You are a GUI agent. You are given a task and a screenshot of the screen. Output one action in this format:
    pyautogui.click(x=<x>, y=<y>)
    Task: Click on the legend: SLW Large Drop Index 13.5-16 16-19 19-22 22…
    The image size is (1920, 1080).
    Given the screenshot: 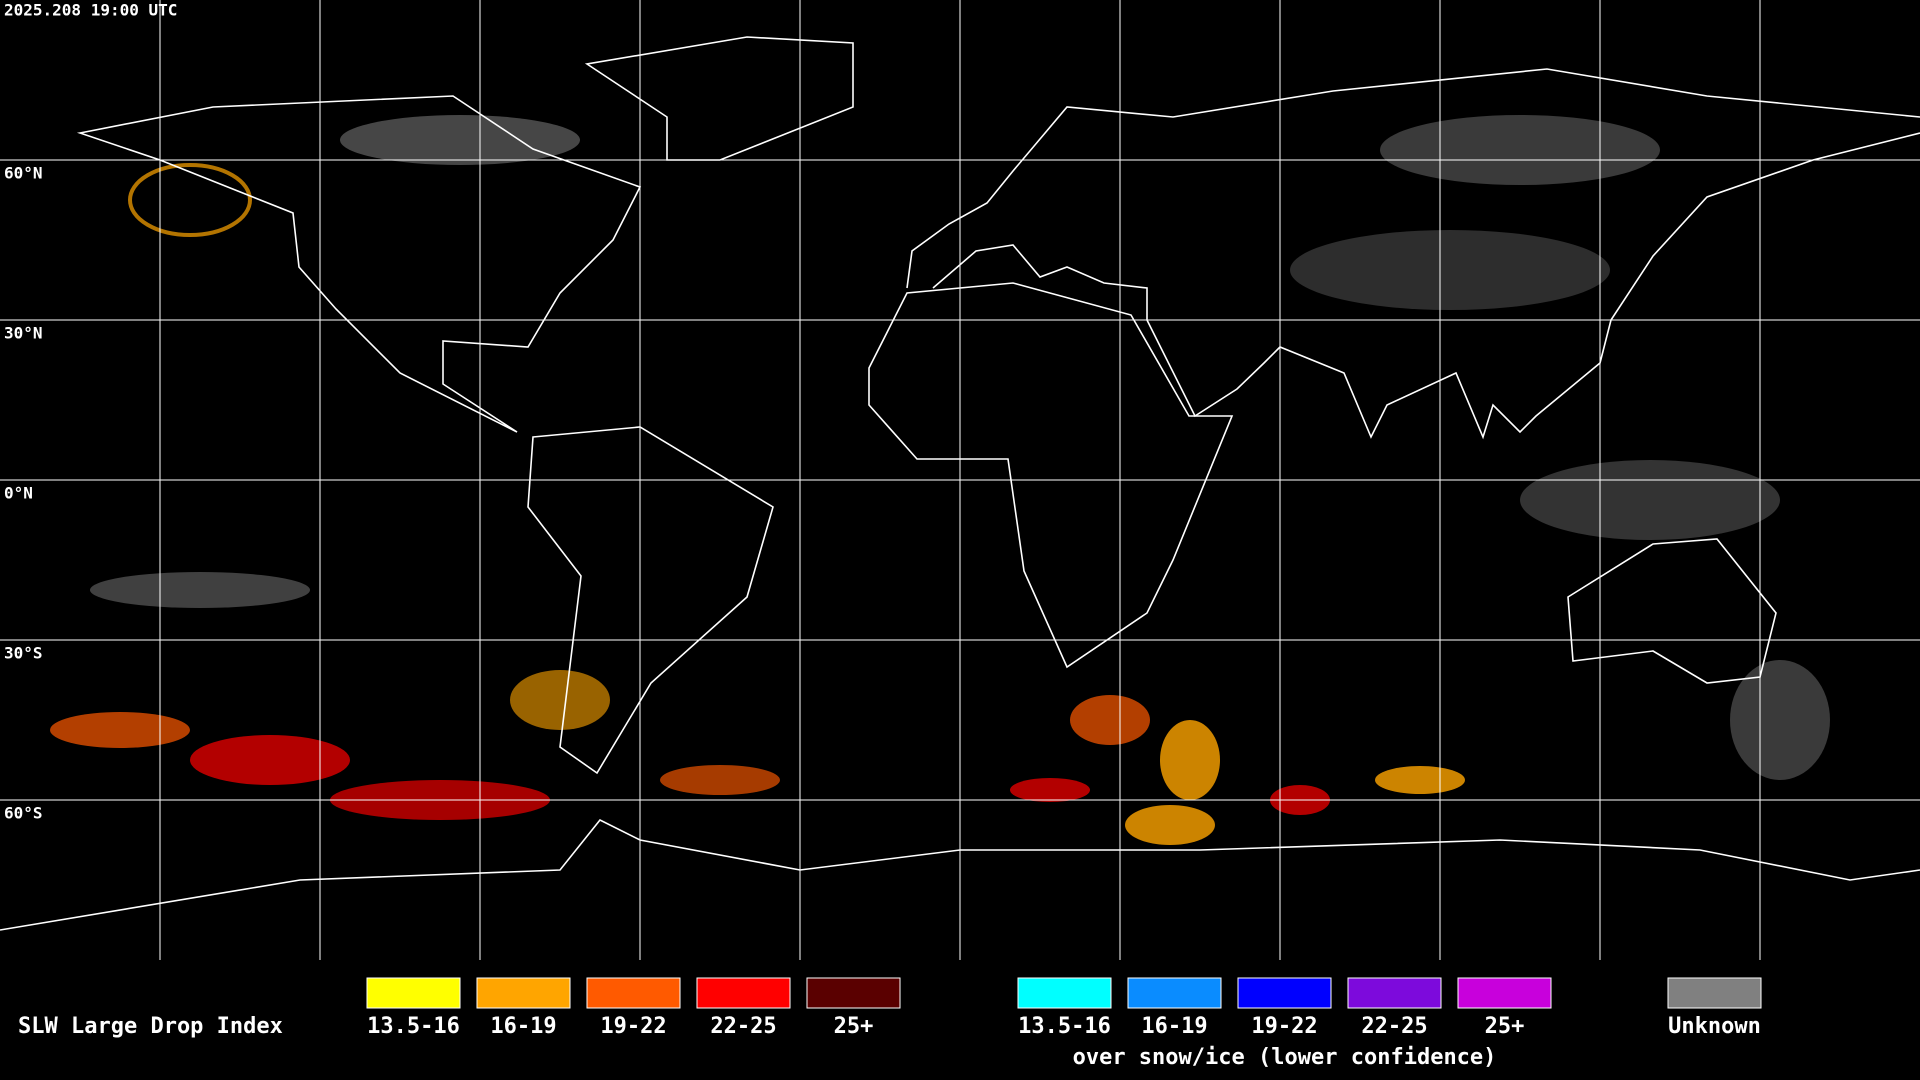 What is the action you would take?
    pyautogui.click(x=890, y=1023)
    